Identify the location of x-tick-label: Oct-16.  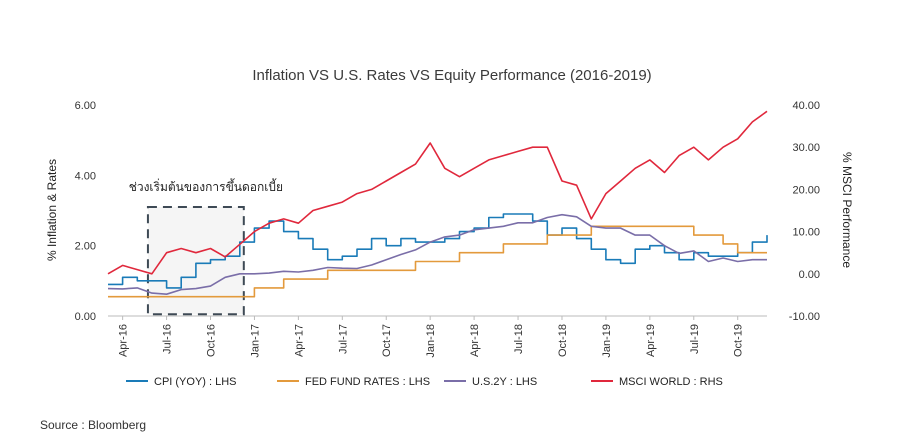
(212, 340).